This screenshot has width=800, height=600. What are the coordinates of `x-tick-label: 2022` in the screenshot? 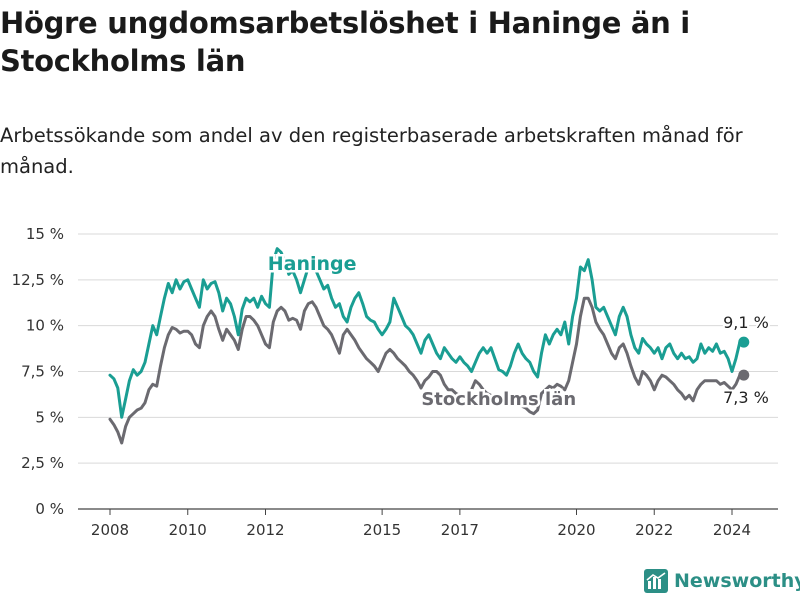 It's located at (654, 530).